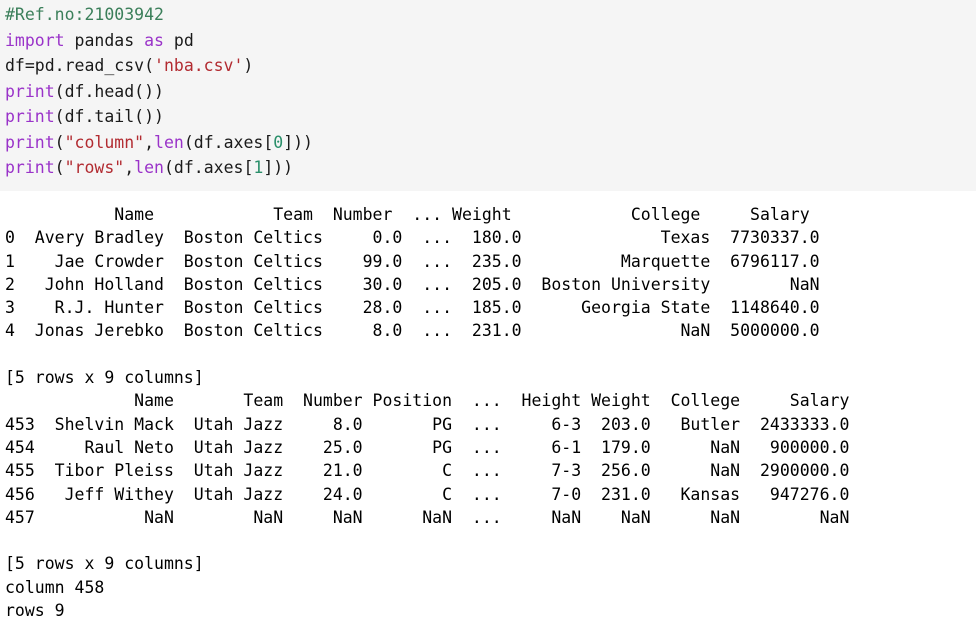  I want to click on output-line: column 458, so click(55, 587).